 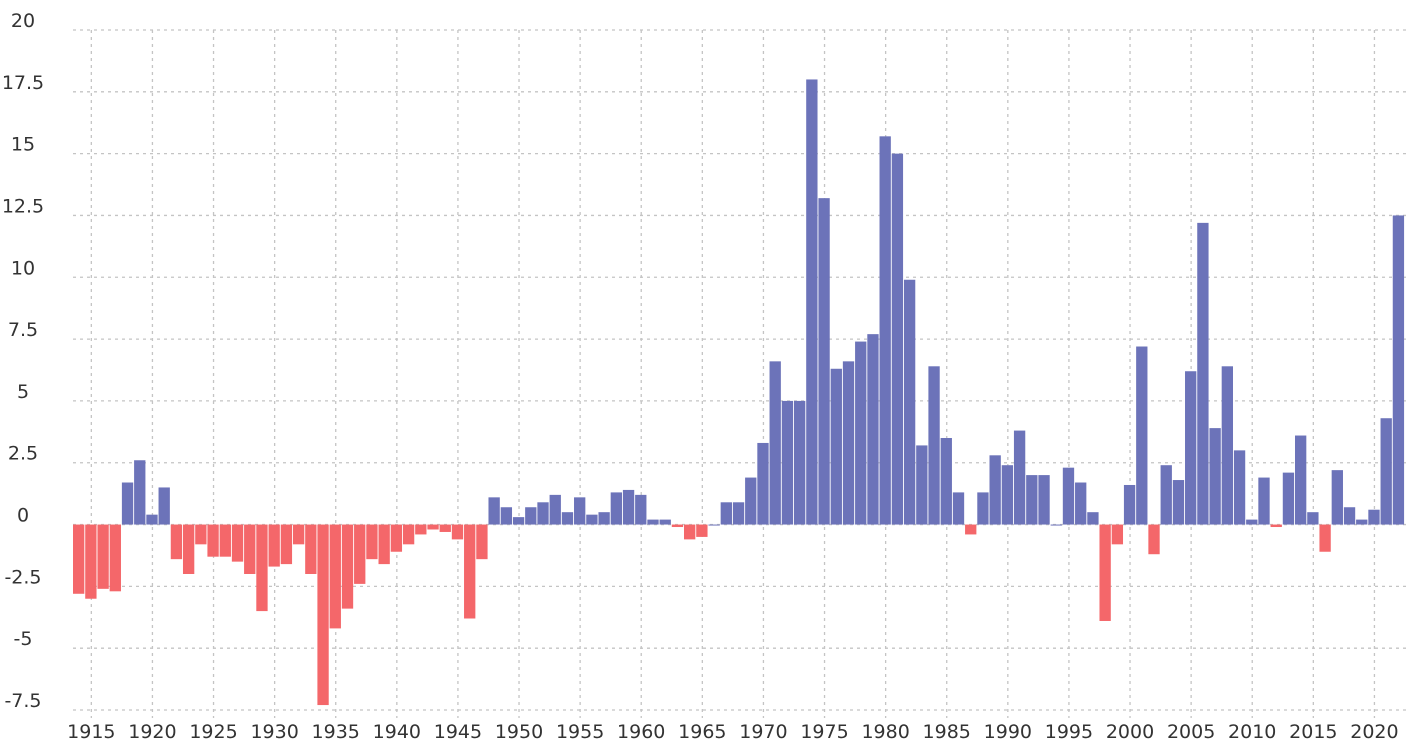 I want to click on x-tick-label: 2020, so click(x=1374, y=732).